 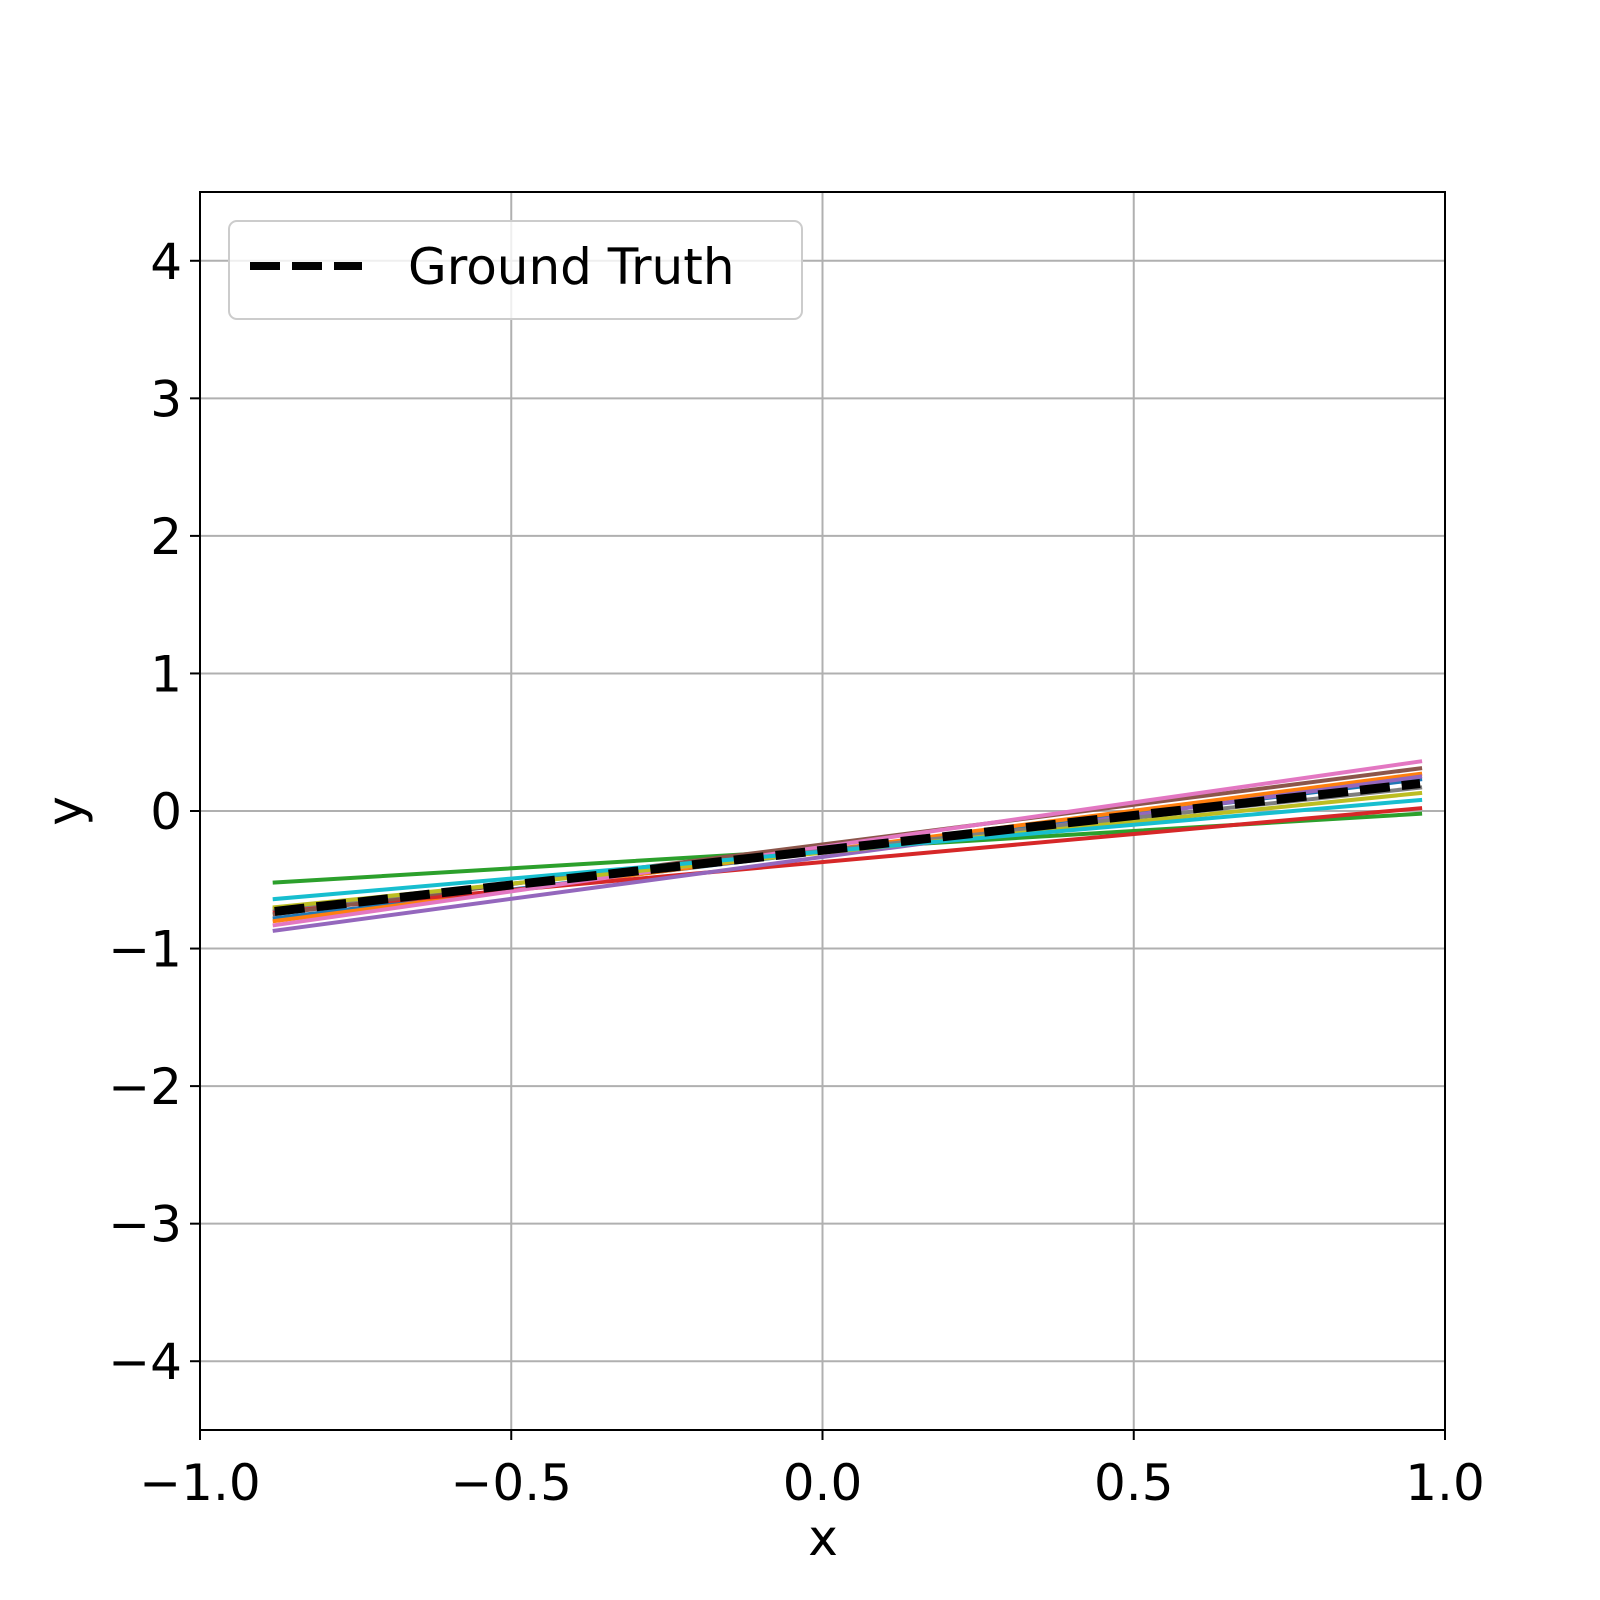 I want to click on legend: Ground Truth, so click(x=515, y=270).